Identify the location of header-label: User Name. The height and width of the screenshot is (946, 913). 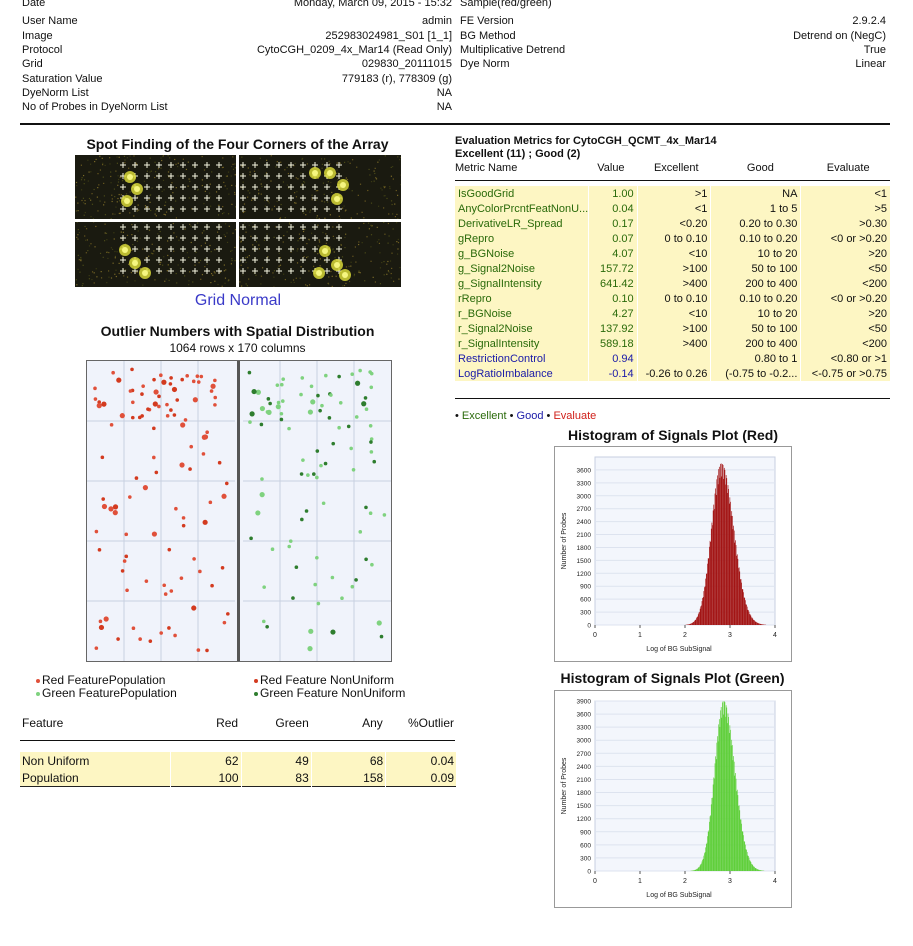
(50, 21).